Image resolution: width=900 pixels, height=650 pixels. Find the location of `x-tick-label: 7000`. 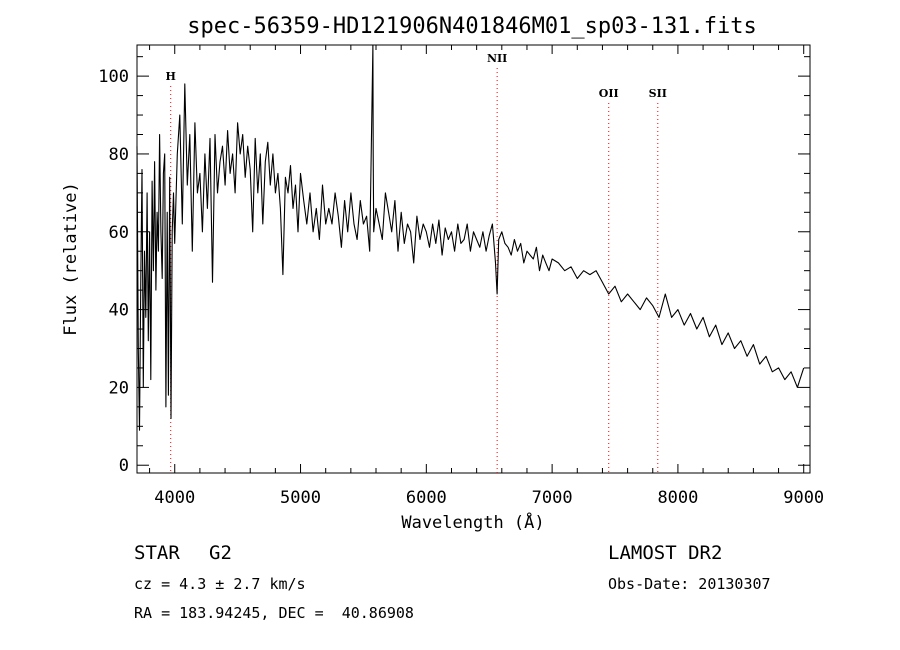

x-tick-label: 7000 is located at coordinates (552, 498).